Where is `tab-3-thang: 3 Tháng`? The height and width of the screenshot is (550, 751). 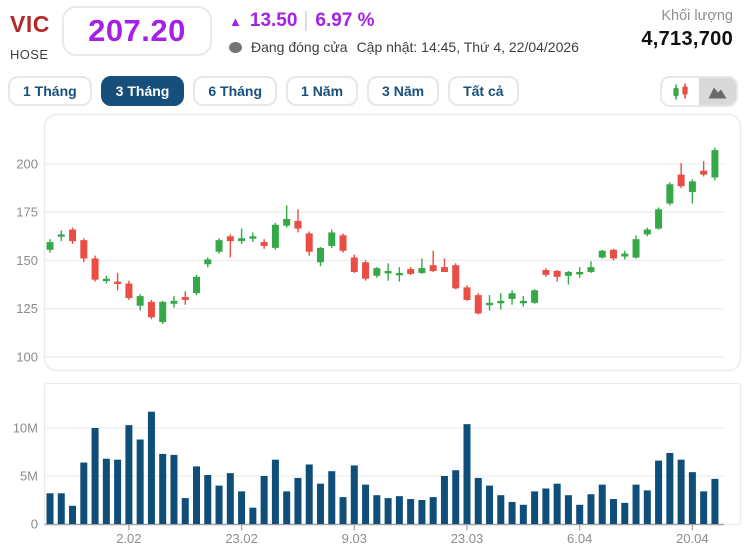
tab-3-thang: 3 Tháng is located at coordinates (142, 91).